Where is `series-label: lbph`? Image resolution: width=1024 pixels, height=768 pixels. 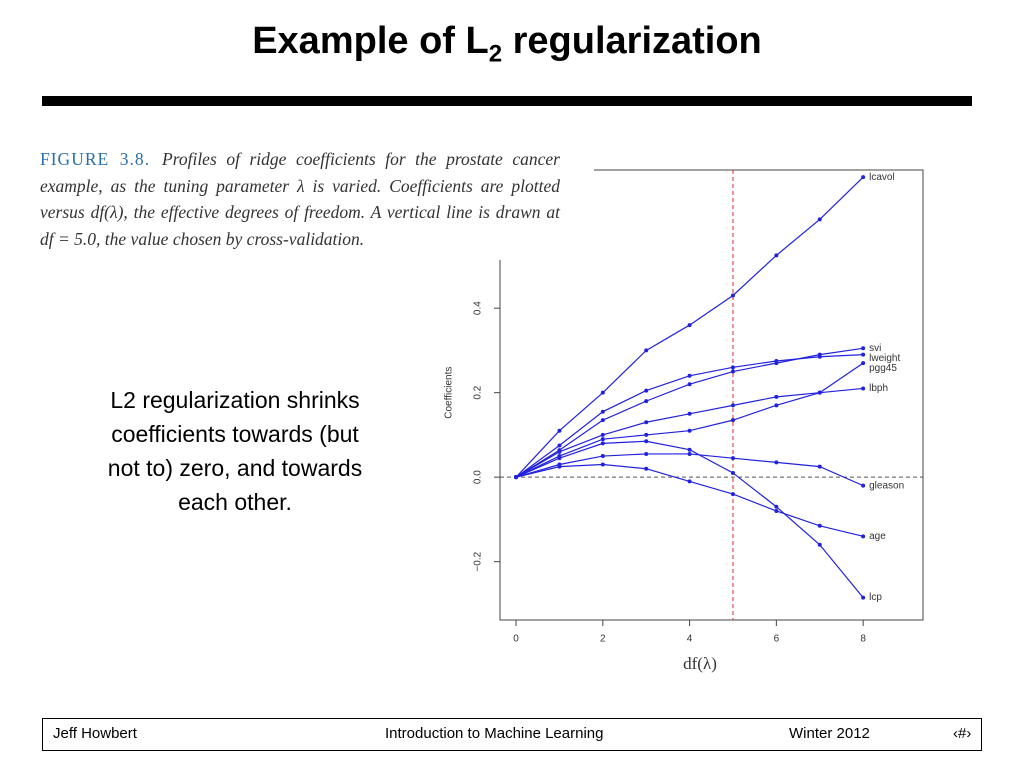 series-label: lbph is located at coordinates (878, 388).